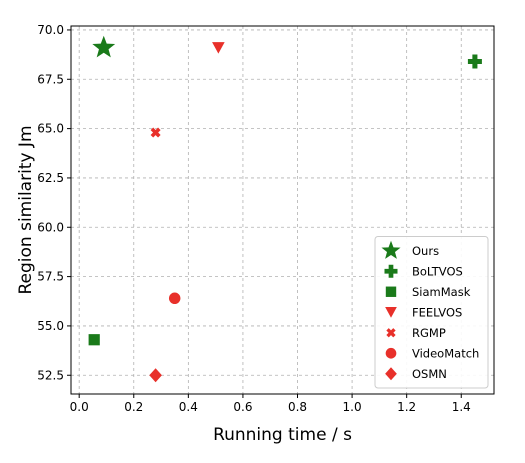 The height and width of the screenshot is (463, 525). Describe the element at coordinates (437, 271) in the screenshot. I see `legend-label: BoLTVOS` at that location.